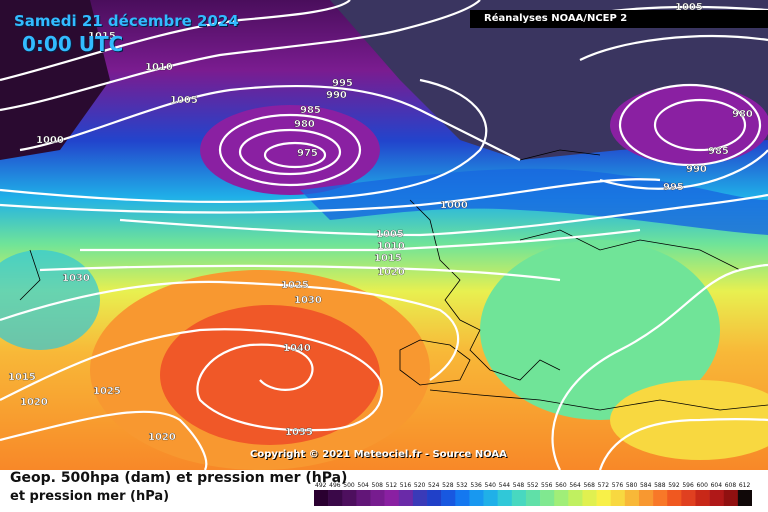 The height and width of the screenshot is (512, 768). What do you see at coordinates (349, 485) in the screenshot?
I see `scale-tick-label: 500` at bounding box center [349, 485].